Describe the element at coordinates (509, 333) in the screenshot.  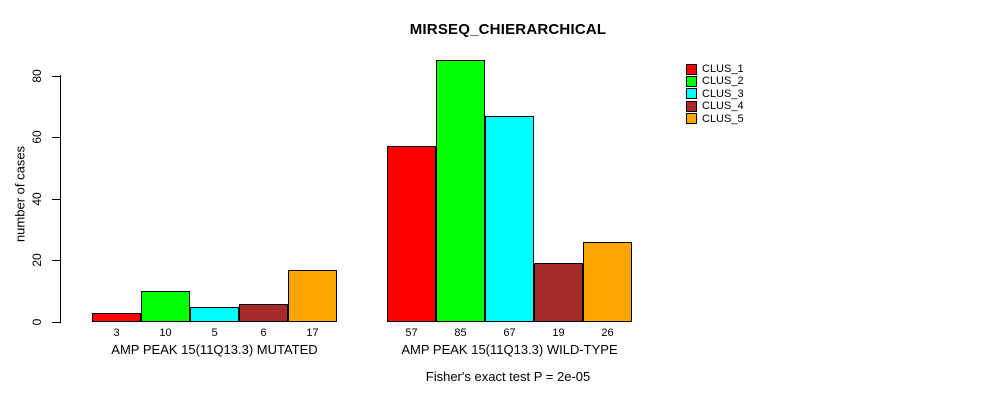
I see `bar-value-label: 67` at that location.